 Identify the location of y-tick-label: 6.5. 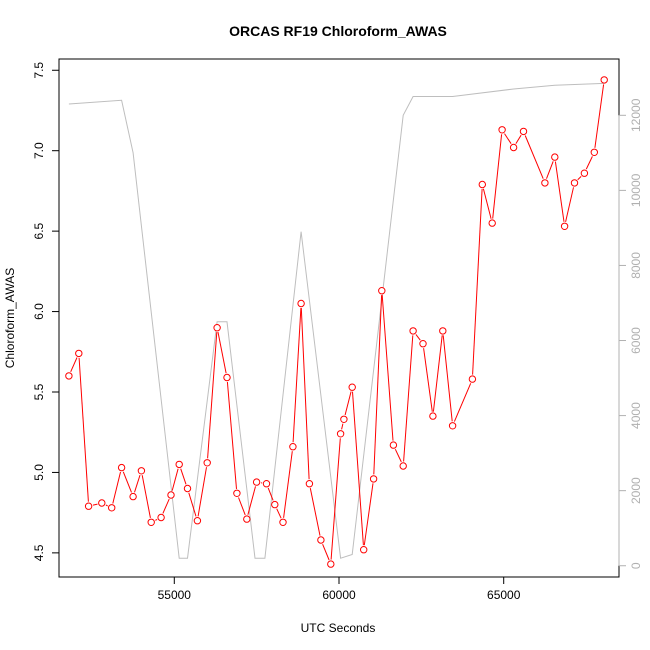
(39, 230).